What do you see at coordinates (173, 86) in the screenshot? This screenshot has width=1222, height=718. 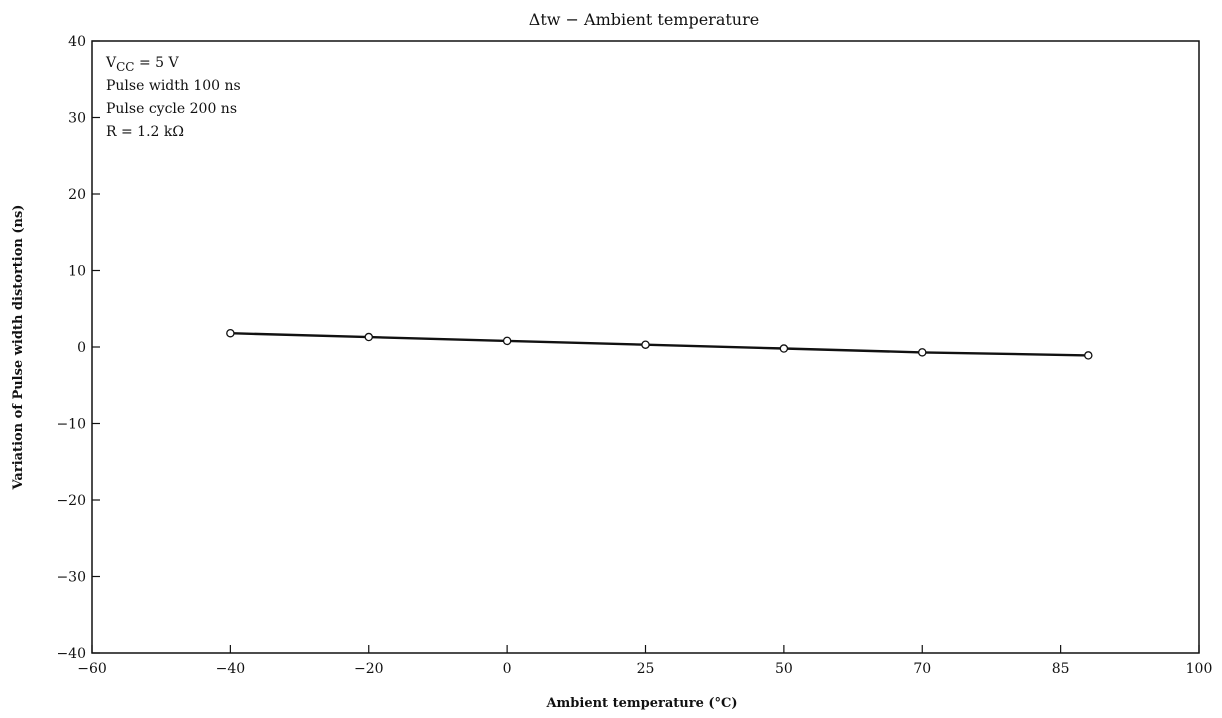 I see `annotation-line: Pulse width 100 ns` at bounding box center [173, 86].